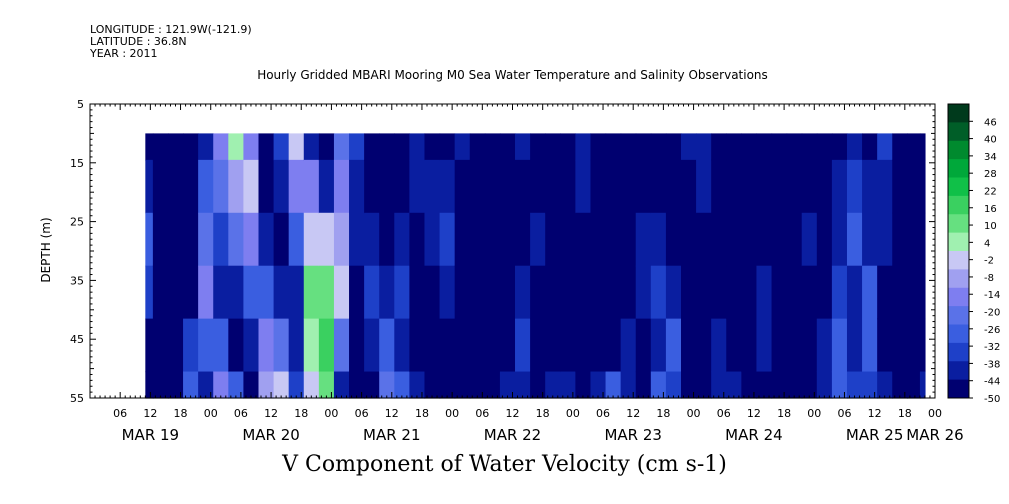 This screenshot has height=504, width=1009. Describe the element at coordinates (992, 399) in the screenshot. I see `colorbar-tick-label: -50` at that location.